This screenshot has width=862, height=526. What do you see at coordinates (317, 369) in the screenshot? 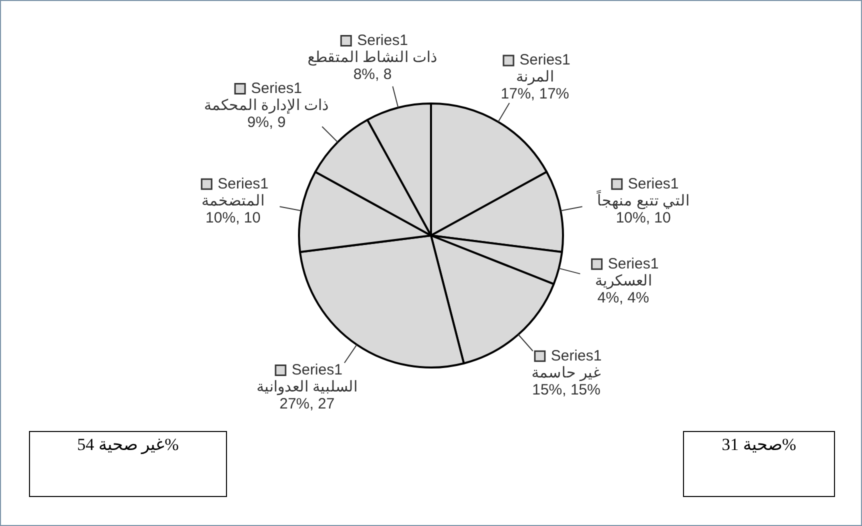
I see `slice-label: Series1` at bounding box center [317, 369].